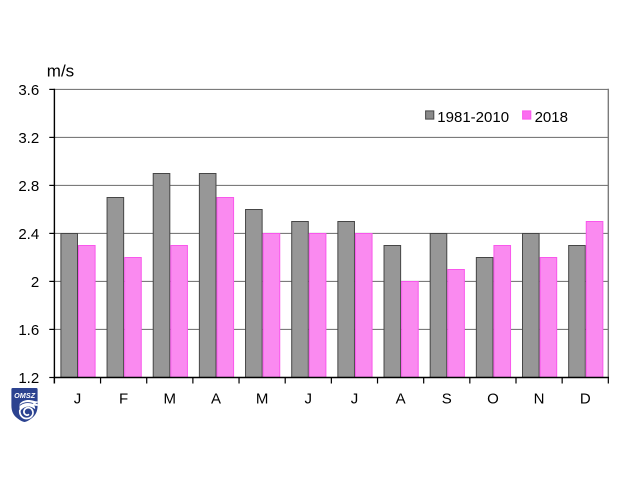 The image size is (640, 480). I want to click on svg-text: 3.6, so click(28, 90).